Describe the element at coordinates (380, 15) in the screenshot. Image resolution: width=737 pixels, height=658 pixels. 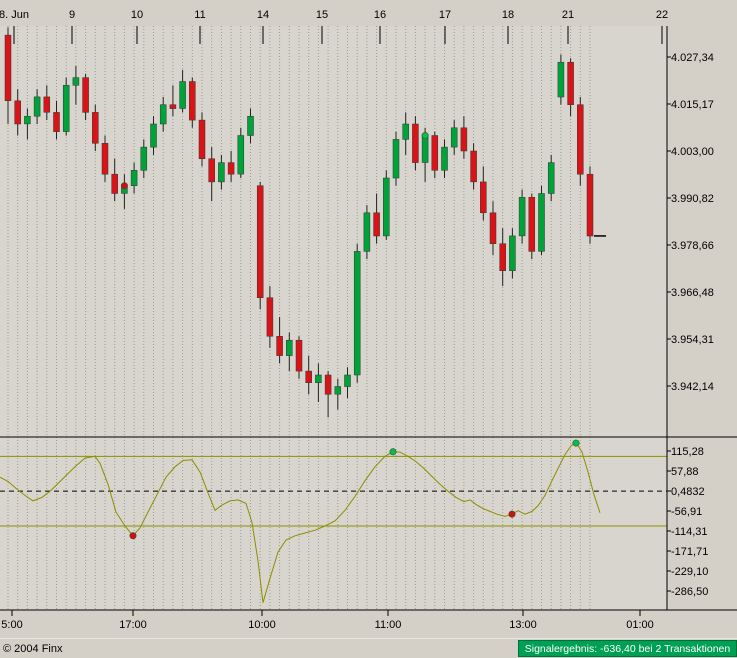
I see `date-label: 16` at that location.